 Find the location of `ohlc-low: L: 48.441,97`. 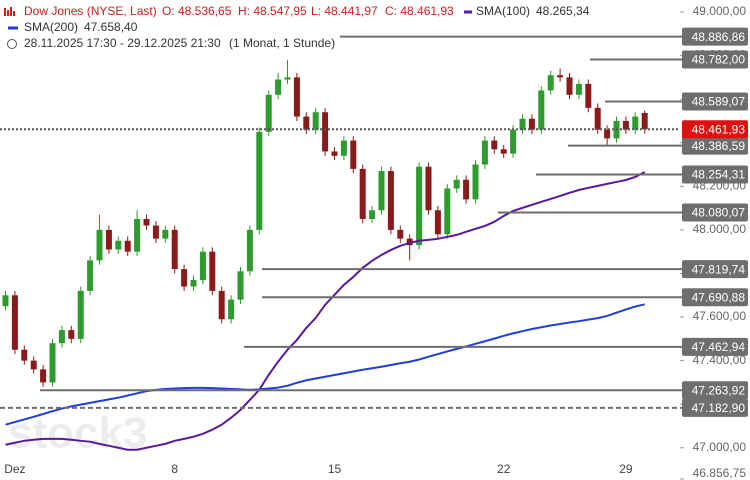

ohlc-low: L: 48.441,97 is located at coordinates (344, 11).